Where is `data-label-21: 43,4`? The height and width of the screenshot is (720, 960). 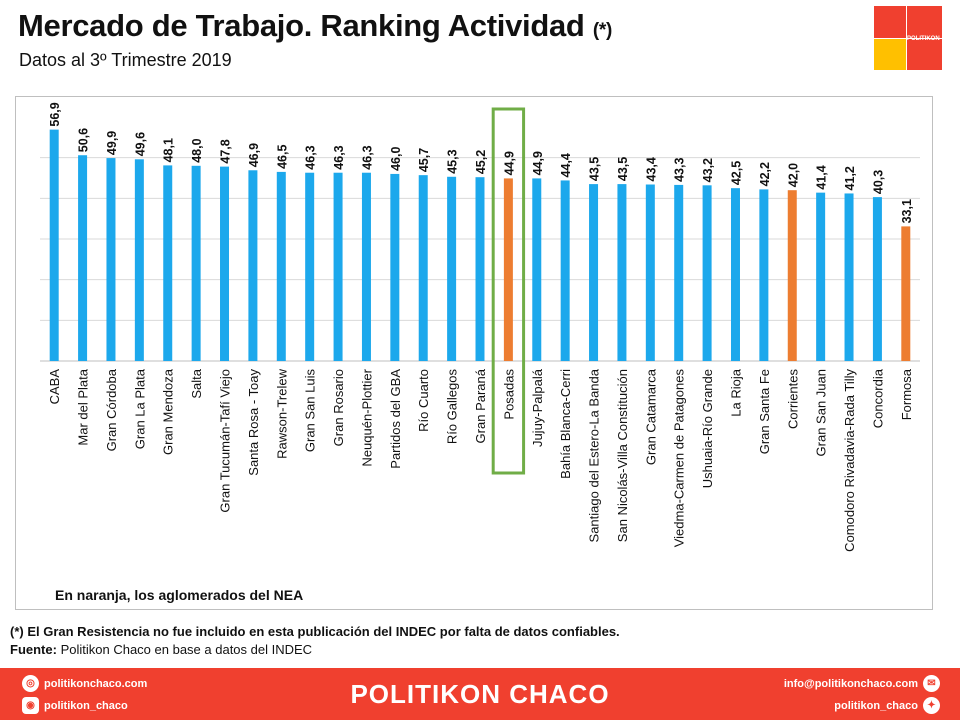
data-label-21: 43,4 is located at coordinates (651, 169).